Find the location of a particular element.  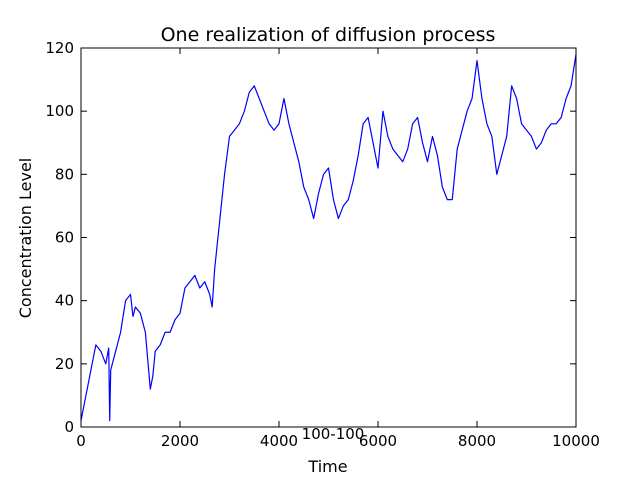

offset-annotation: 100-100 is located at coordinates (333, 434).